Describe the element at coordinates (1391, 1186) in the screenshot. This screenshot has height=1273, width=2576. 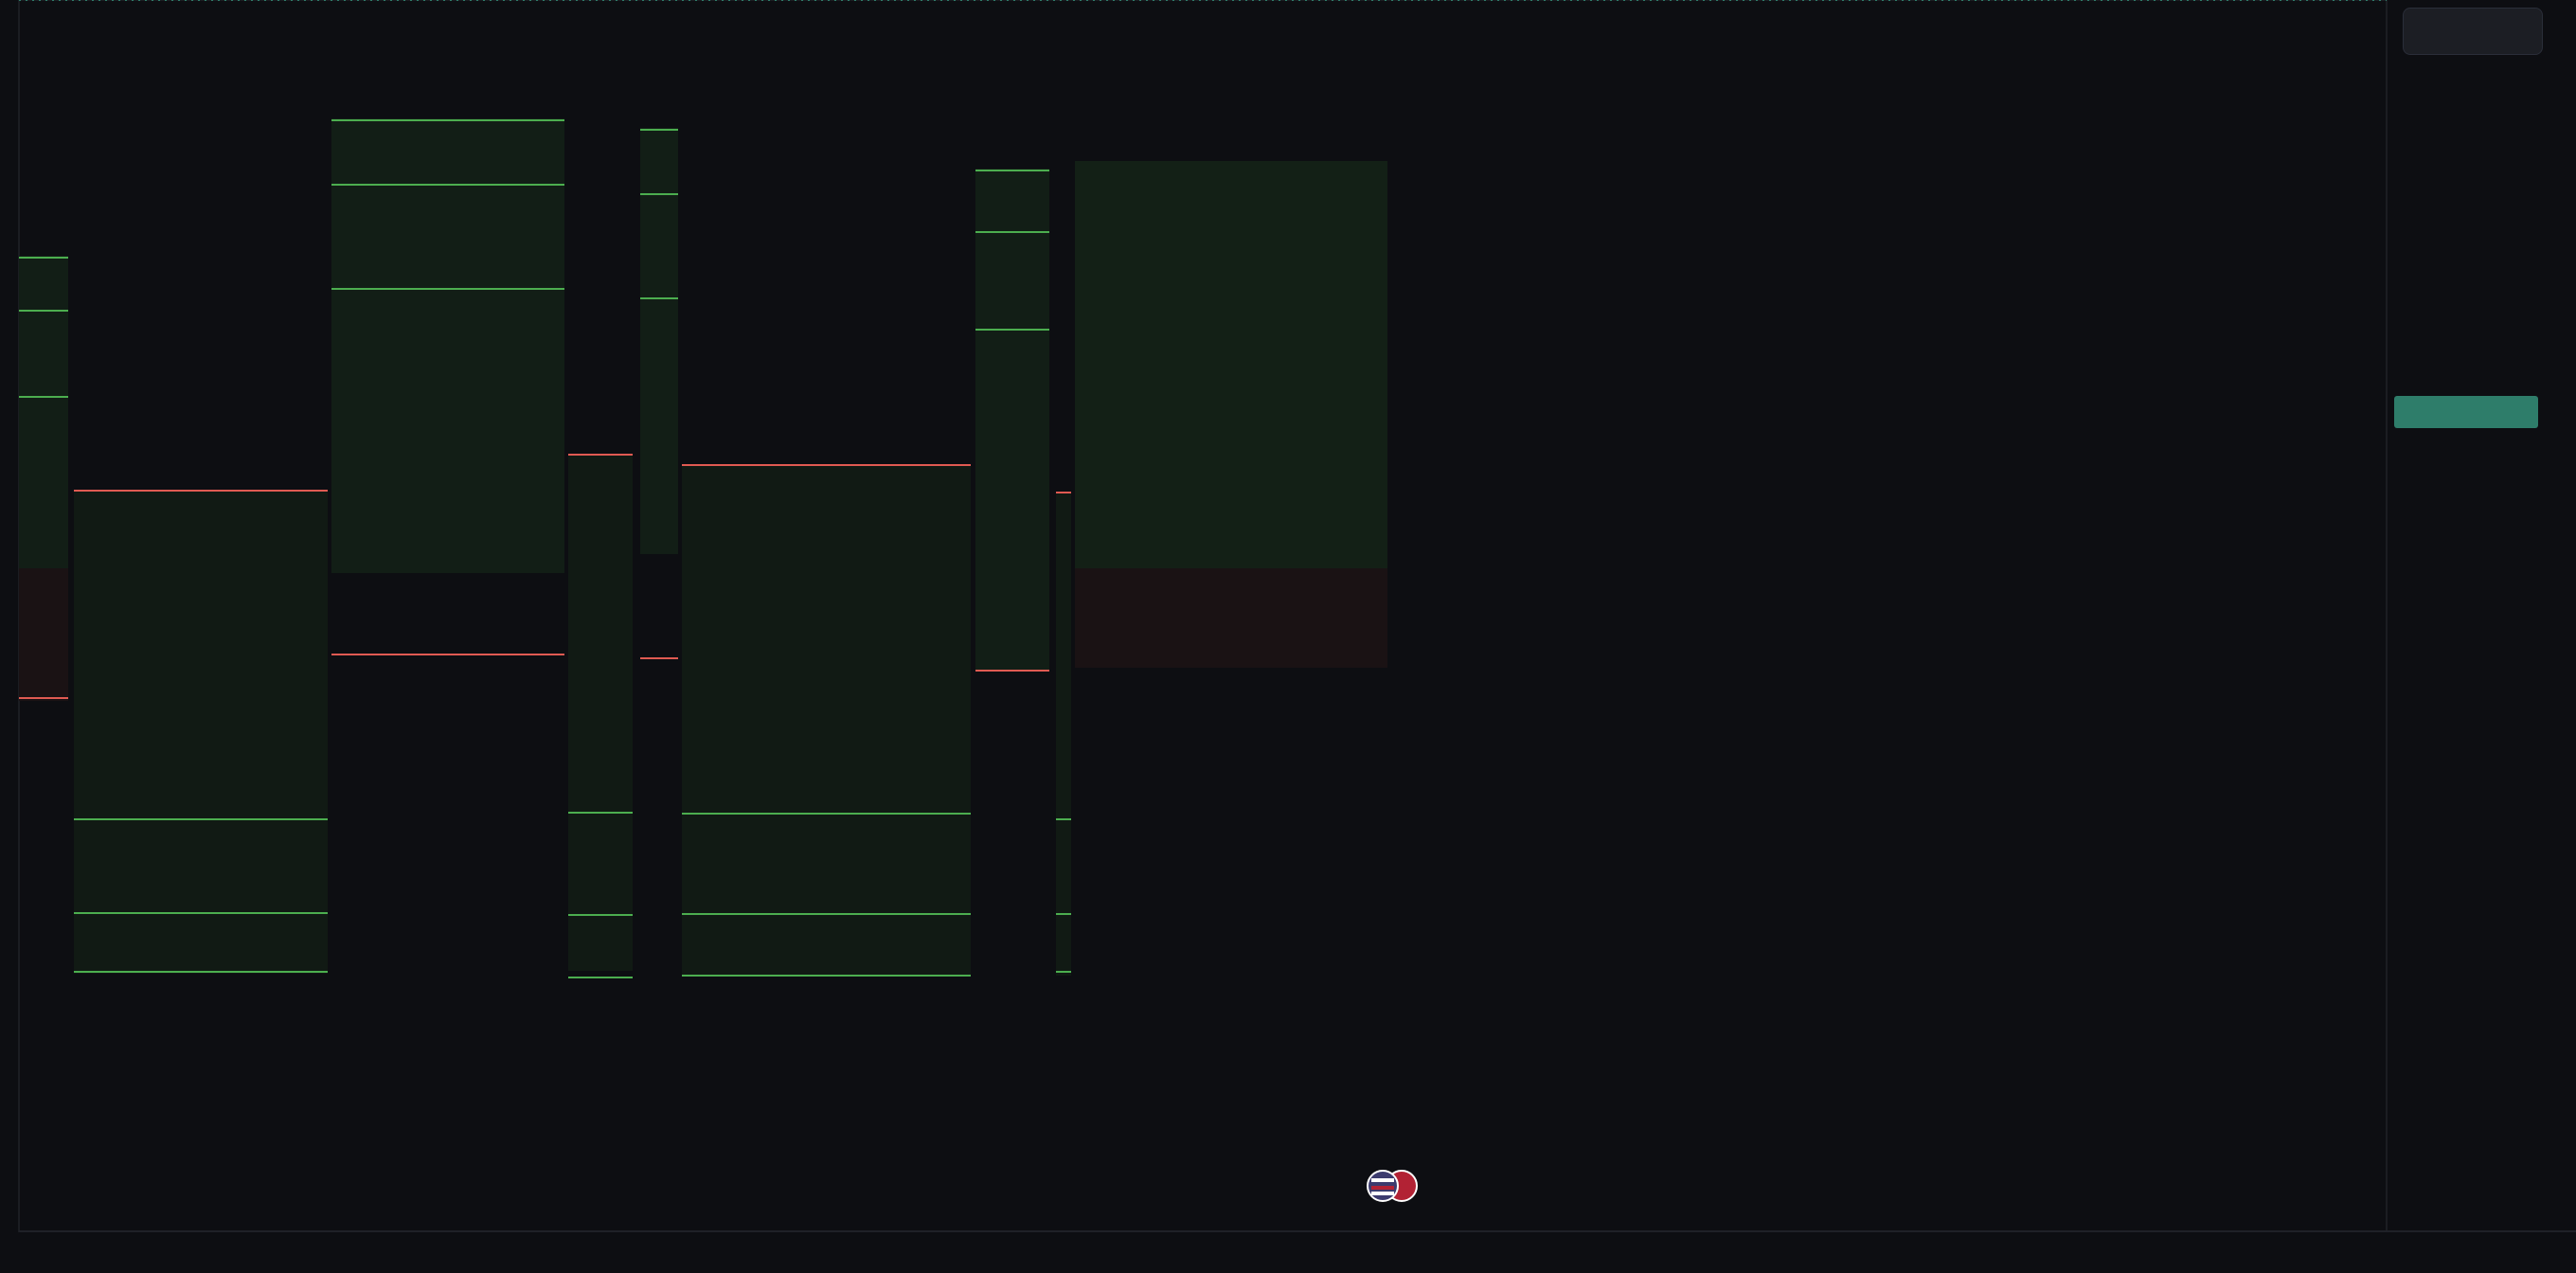
I see `flag-icon` at that location.